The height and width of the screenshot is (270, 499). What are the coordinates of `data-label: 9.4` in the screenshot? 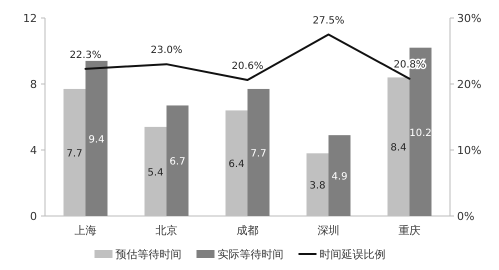 It's located at (96, 140).